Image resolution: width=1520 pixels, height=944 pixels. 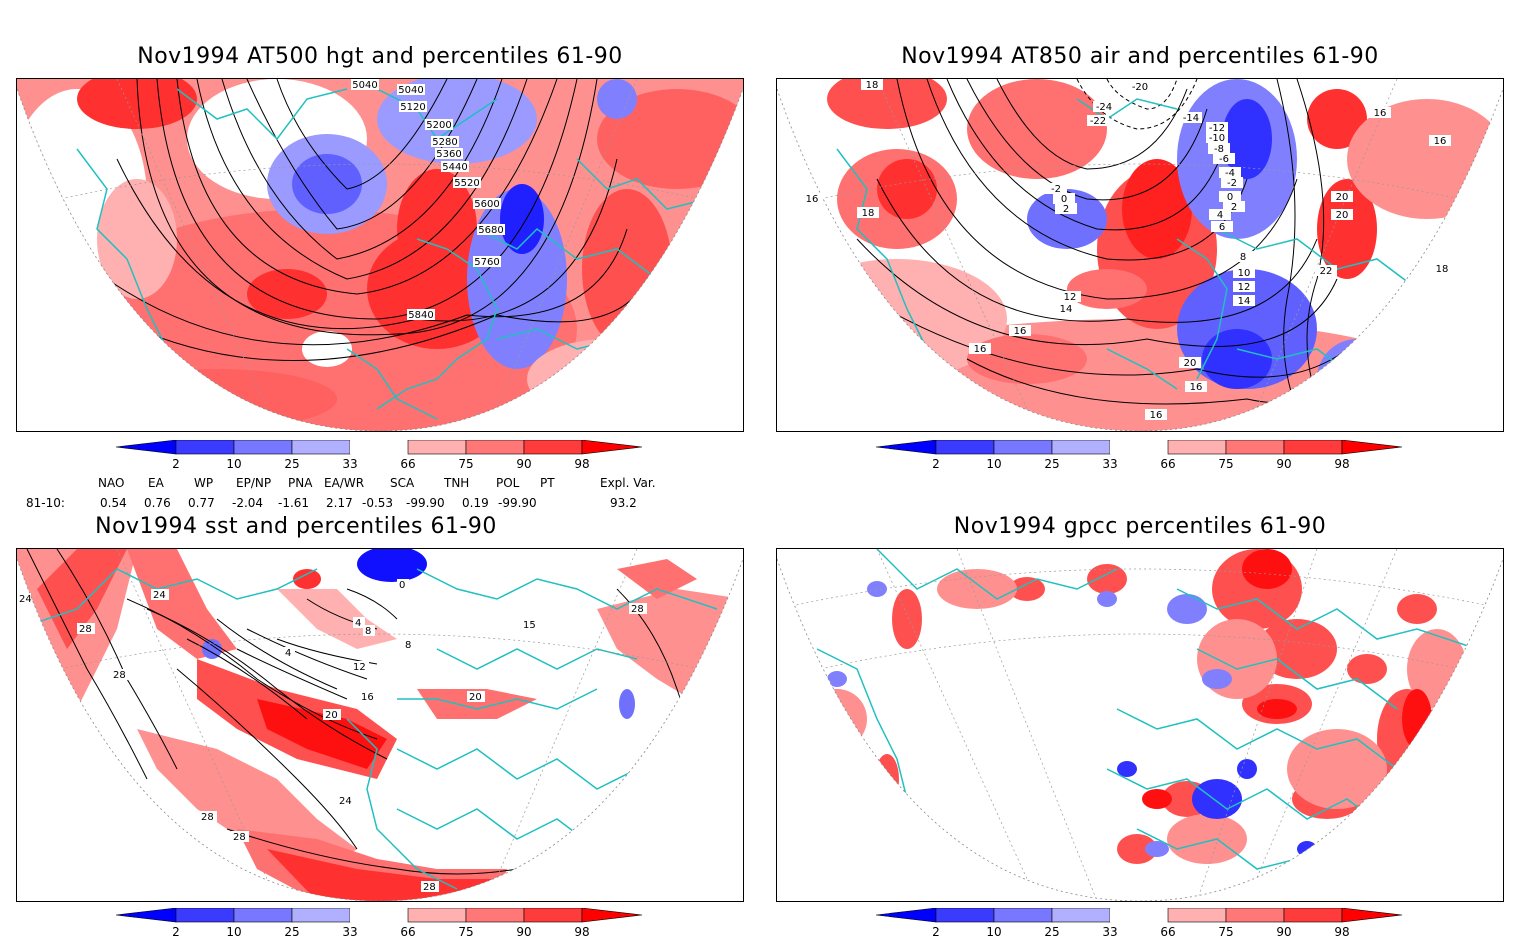 I want to click on tc-value-cell: -99.90, so click(x=425, y=503).